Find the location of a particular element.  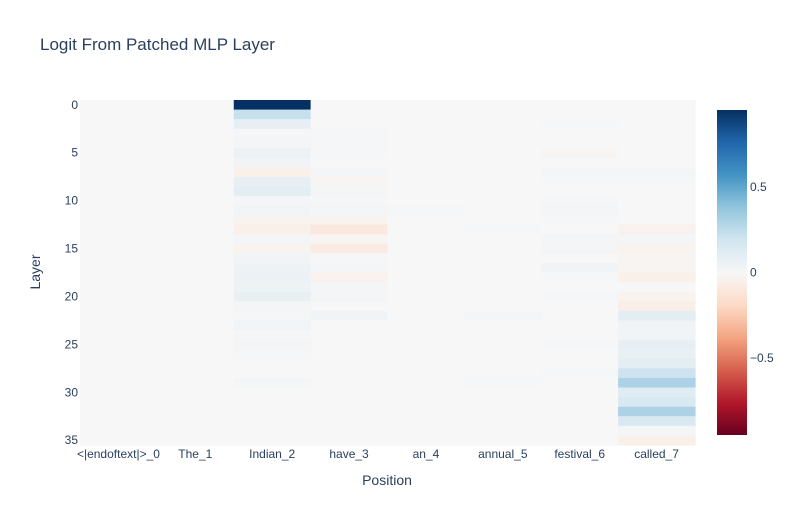

x-tick-label: called_7 is located at coordinates (656, 454).